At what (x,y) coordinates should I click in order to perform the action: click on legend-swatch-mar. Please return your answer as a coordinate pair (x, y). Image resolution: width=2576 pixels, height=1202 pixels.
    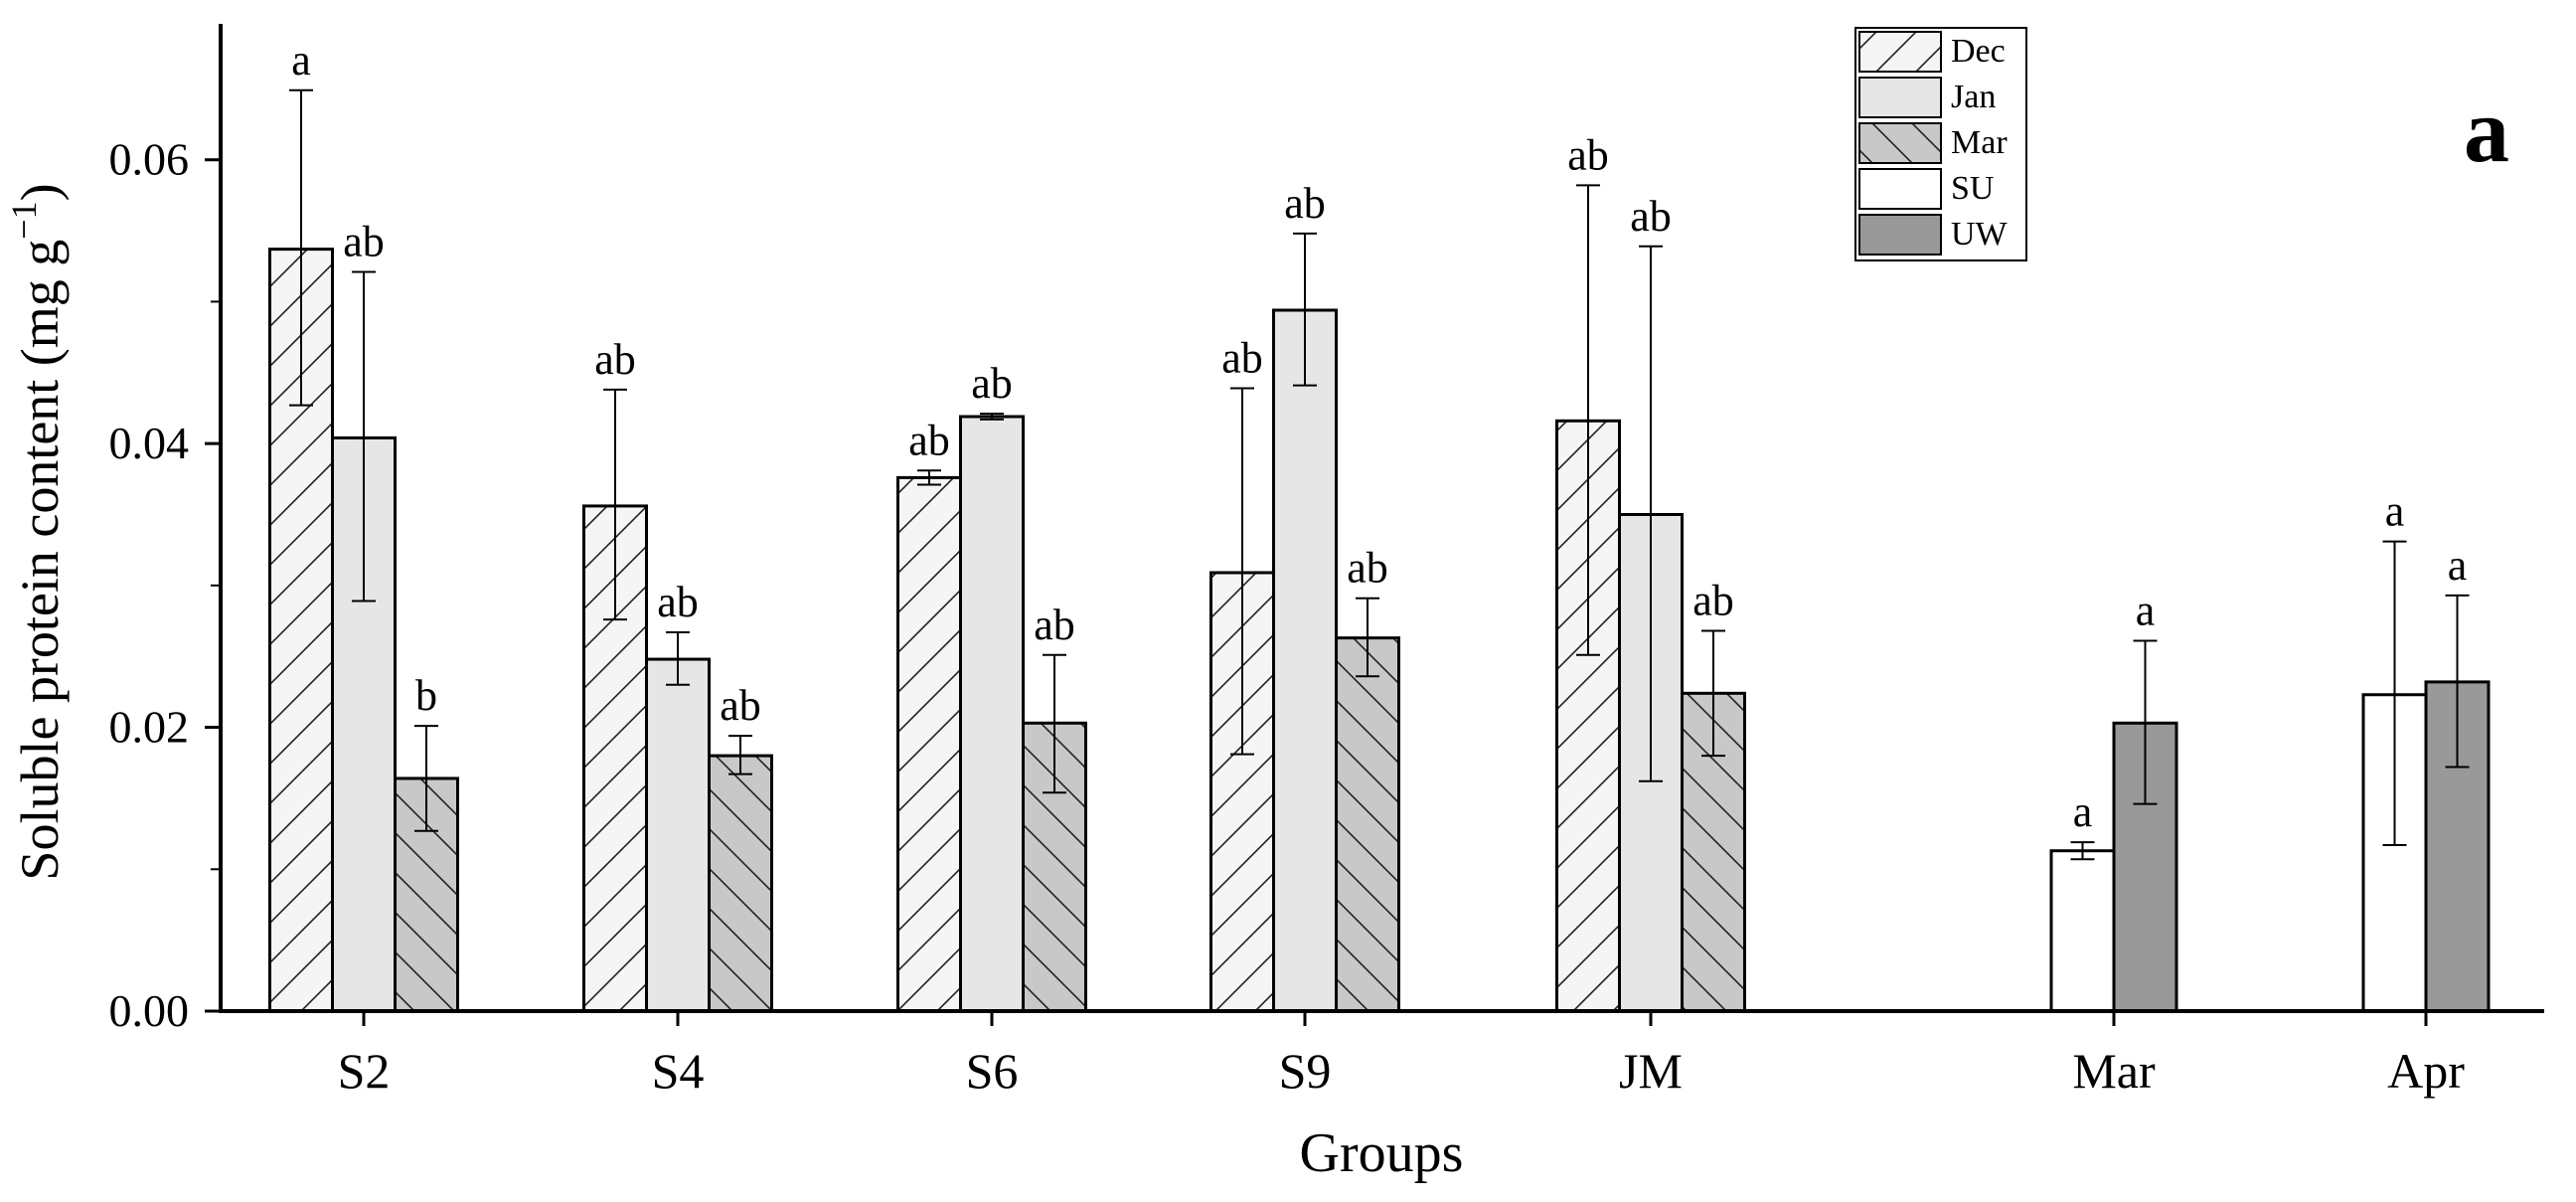
    Looking at the image, I should click on (1900, 143).